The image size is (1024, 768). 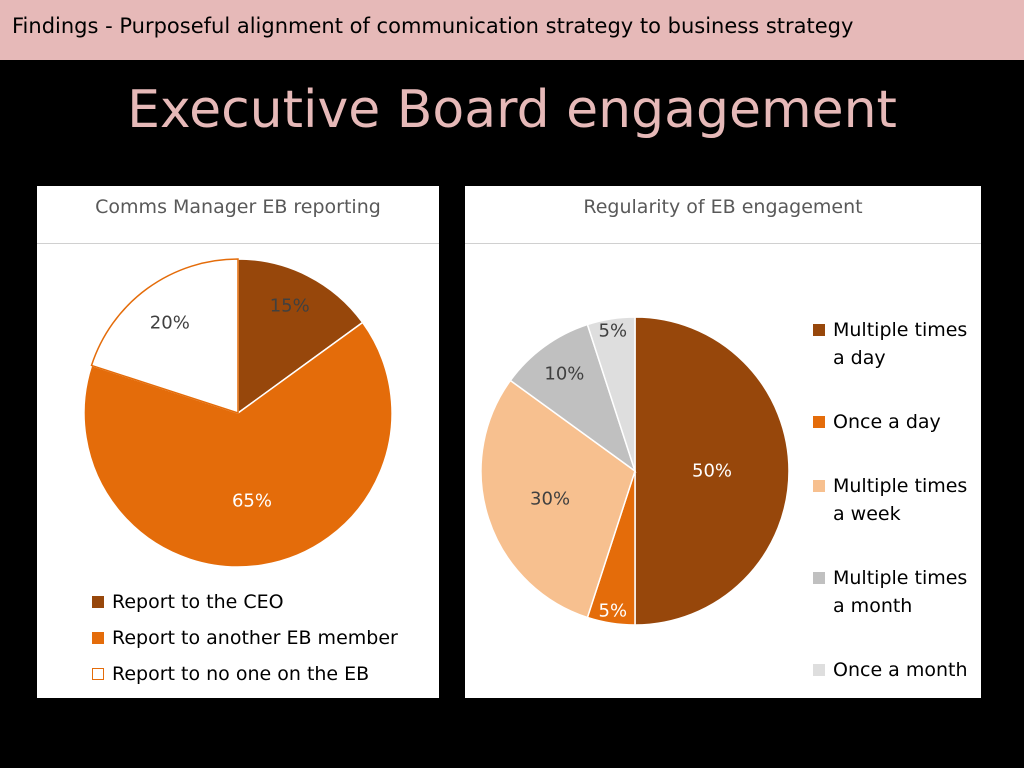 I want to click on pie-slice-once-a-month, so click(x=611, y=394).